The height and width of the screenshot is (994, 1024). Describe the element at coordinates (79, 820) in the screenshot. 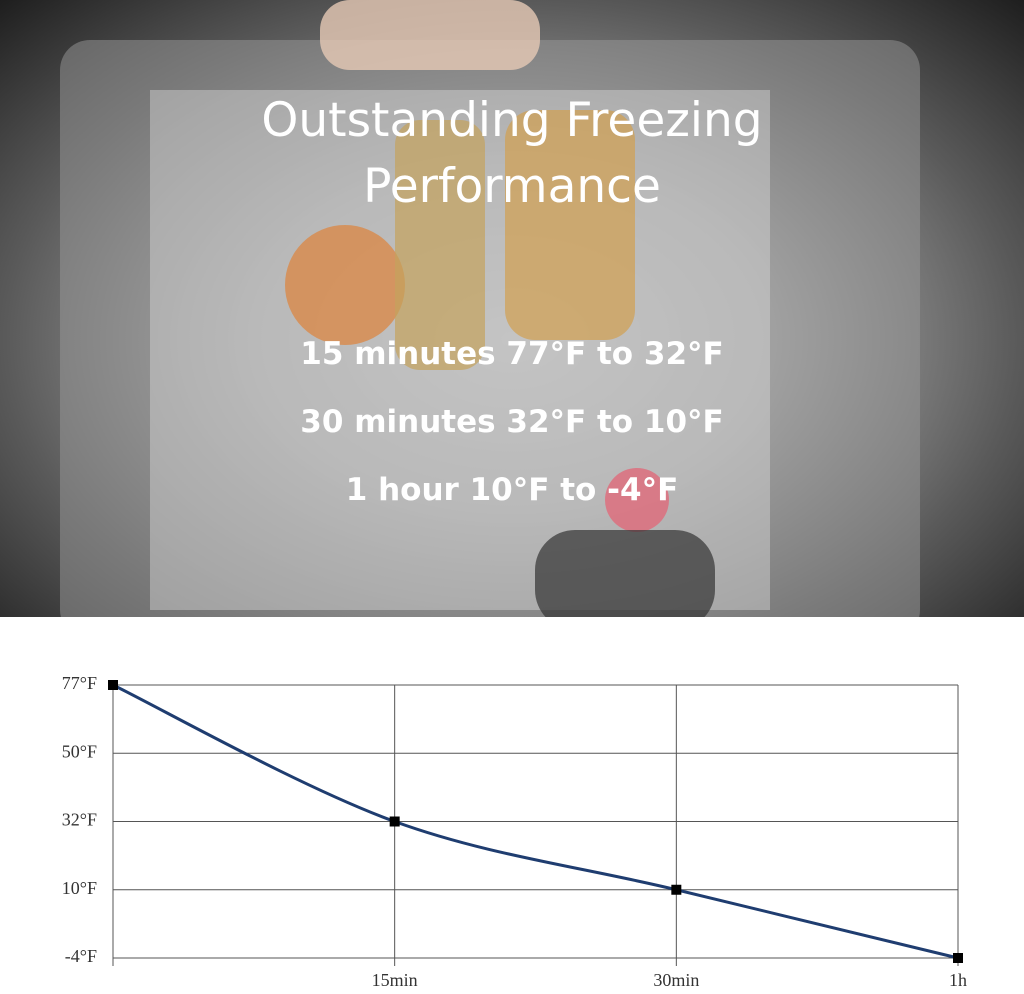

I see `y-tick-label: 32°F` at that location.